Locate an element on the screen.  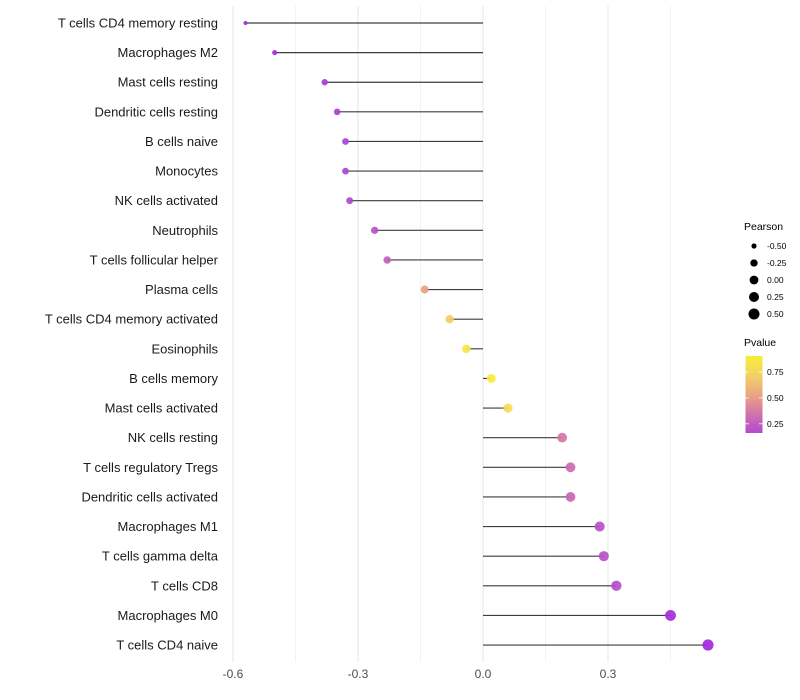
legend-color-label: 0.50 is located at coordinates (775, 398).